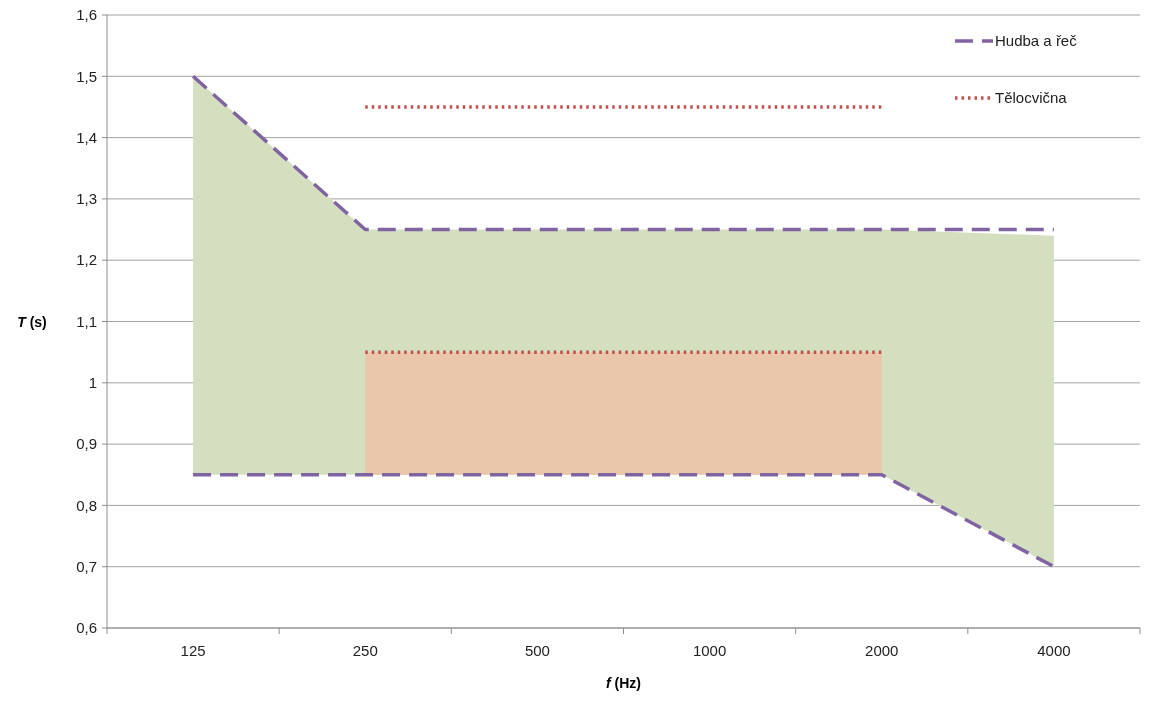  What do you see at coordinates (623, 683) in the screenshot?
I see `x-axis-title: f (Hz)` at bounding box center [623, 683].